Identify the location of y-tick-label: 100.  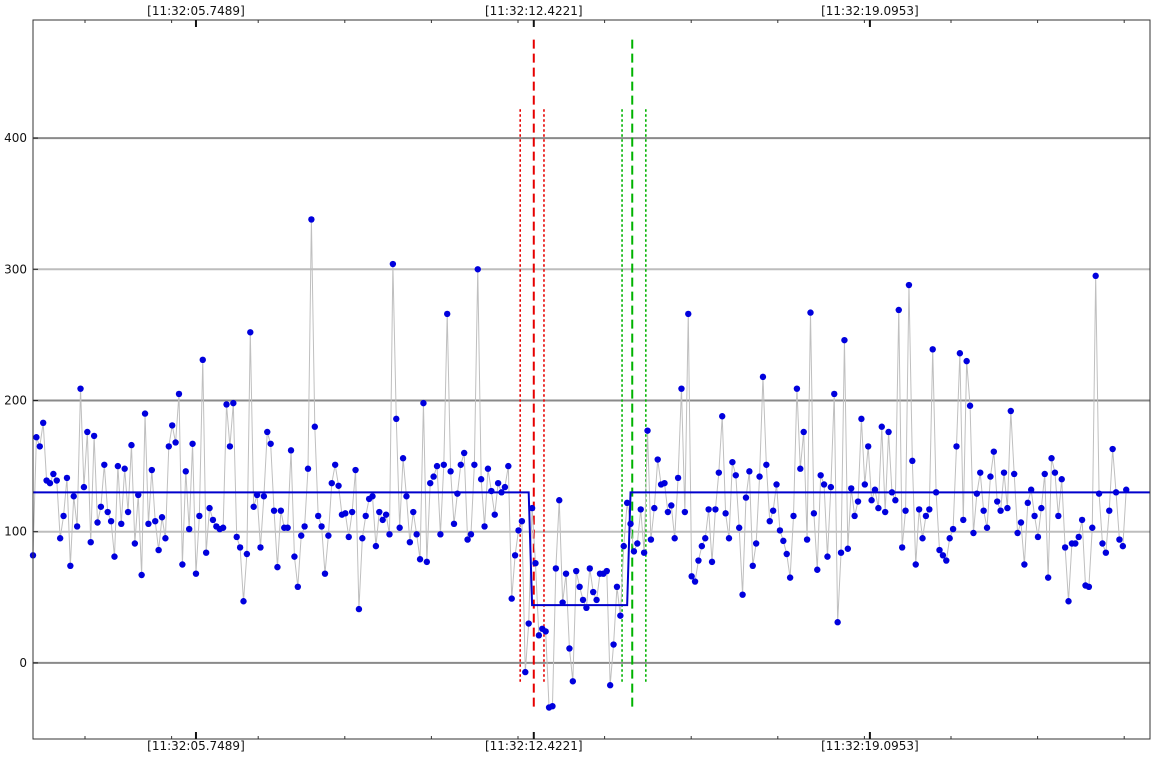
(15, 532).